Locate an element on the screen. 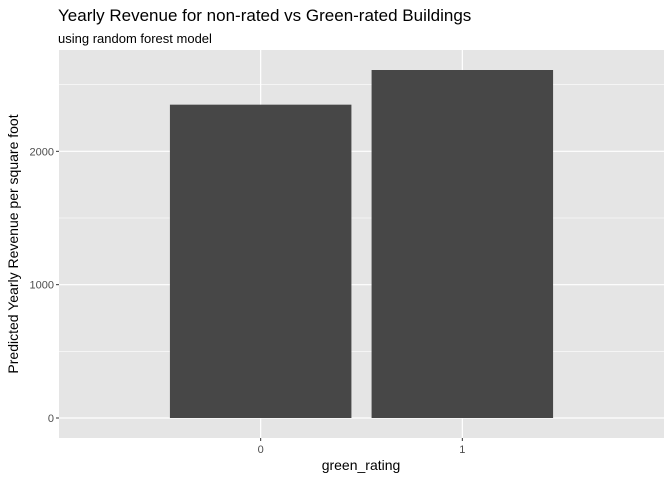 The width and height of the screenshot is (672, 480). x-axis-title: green_rating is located at coordinates (361, 465).